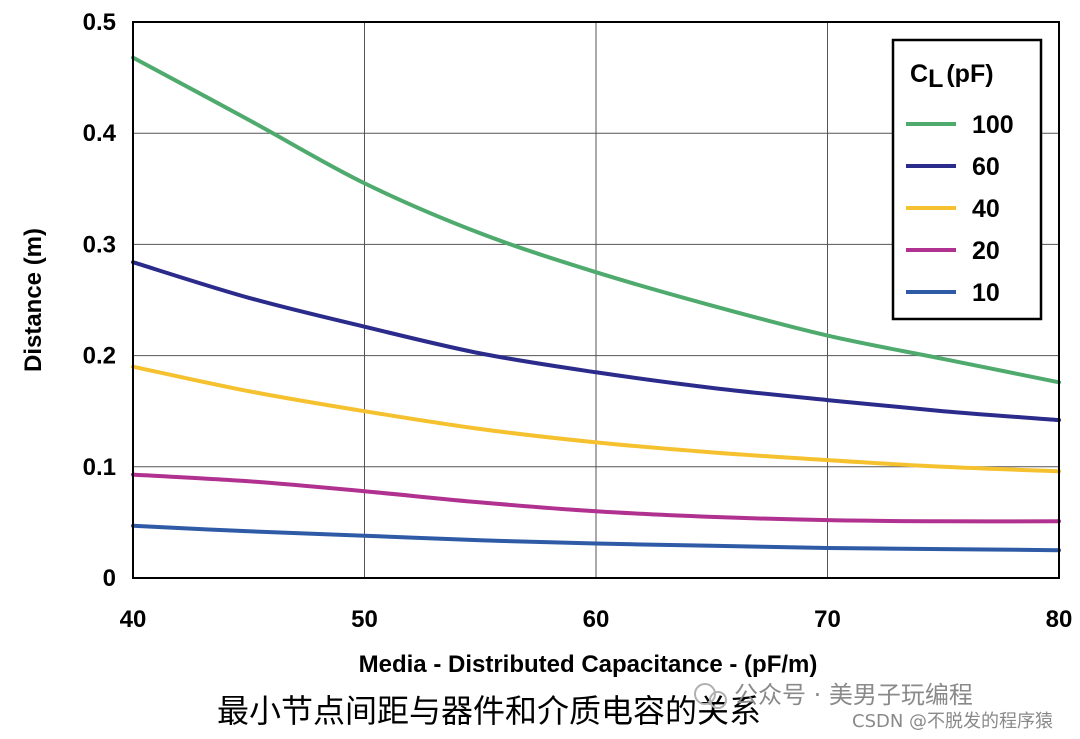 This screenshot has height=739, width=1080. I want to click on watermark: 公众号 · 美男子玩编程 CSDN @不脱发的程序猿, so click(873, 706).